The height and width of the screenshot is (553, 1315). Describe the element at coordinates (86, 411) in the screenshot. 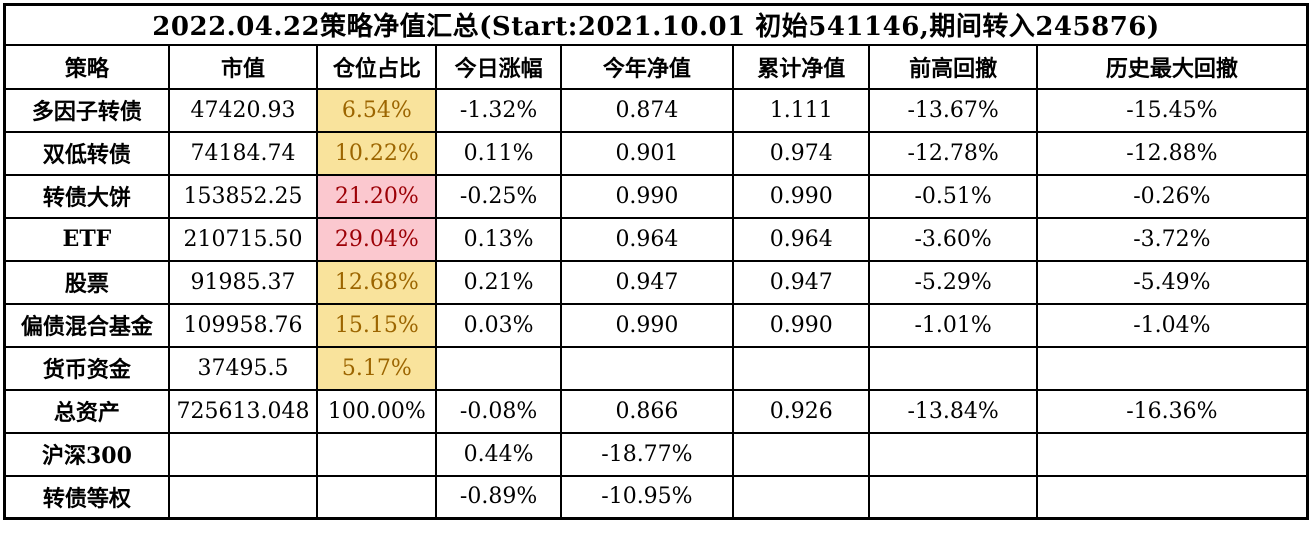

I see `cell-strategy: 总资产` at that location.